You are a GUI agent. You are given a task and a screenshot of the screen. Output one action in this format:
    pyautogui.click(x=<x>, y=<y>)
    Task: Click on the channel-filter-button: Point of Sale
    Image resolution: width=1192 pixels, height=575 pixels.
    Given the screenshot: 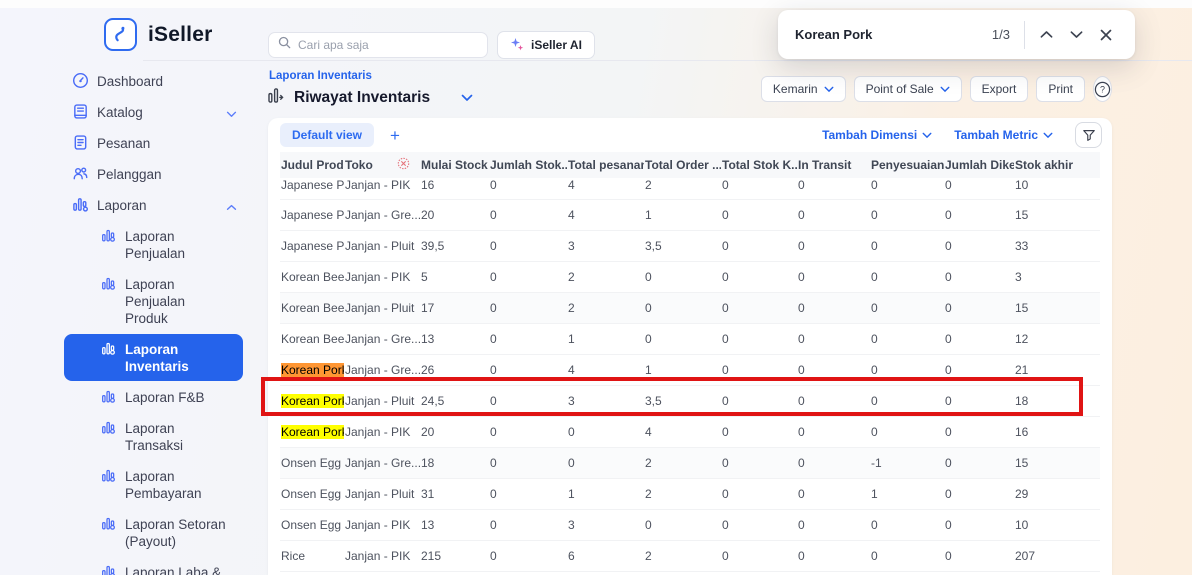 What is the action you would take?
    pyautogui.click(x=907, y=89)
    